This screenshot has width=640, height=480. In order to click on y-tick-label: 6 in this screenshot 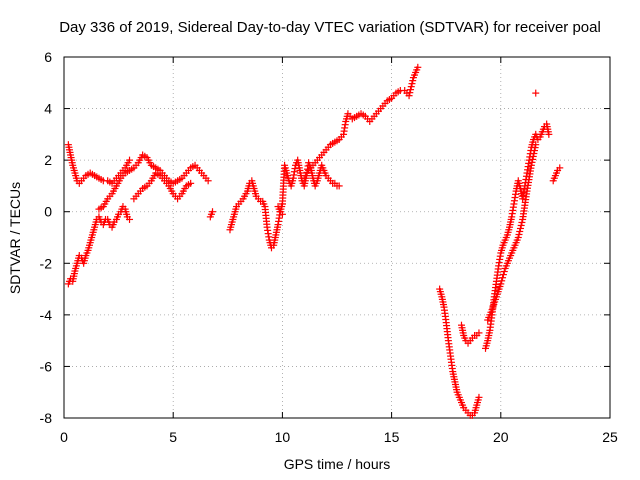, I will do `click(48, 57)`.